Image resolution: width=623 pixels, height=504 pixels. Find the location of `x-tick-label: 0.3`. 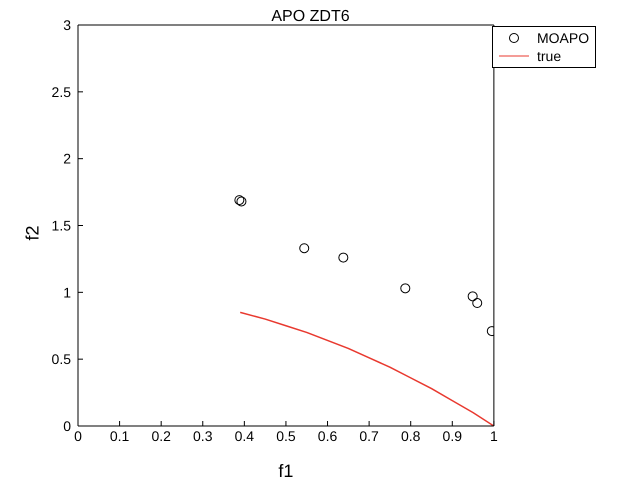

x-tick-label: 0.3 is located at coordinates (203, 436).